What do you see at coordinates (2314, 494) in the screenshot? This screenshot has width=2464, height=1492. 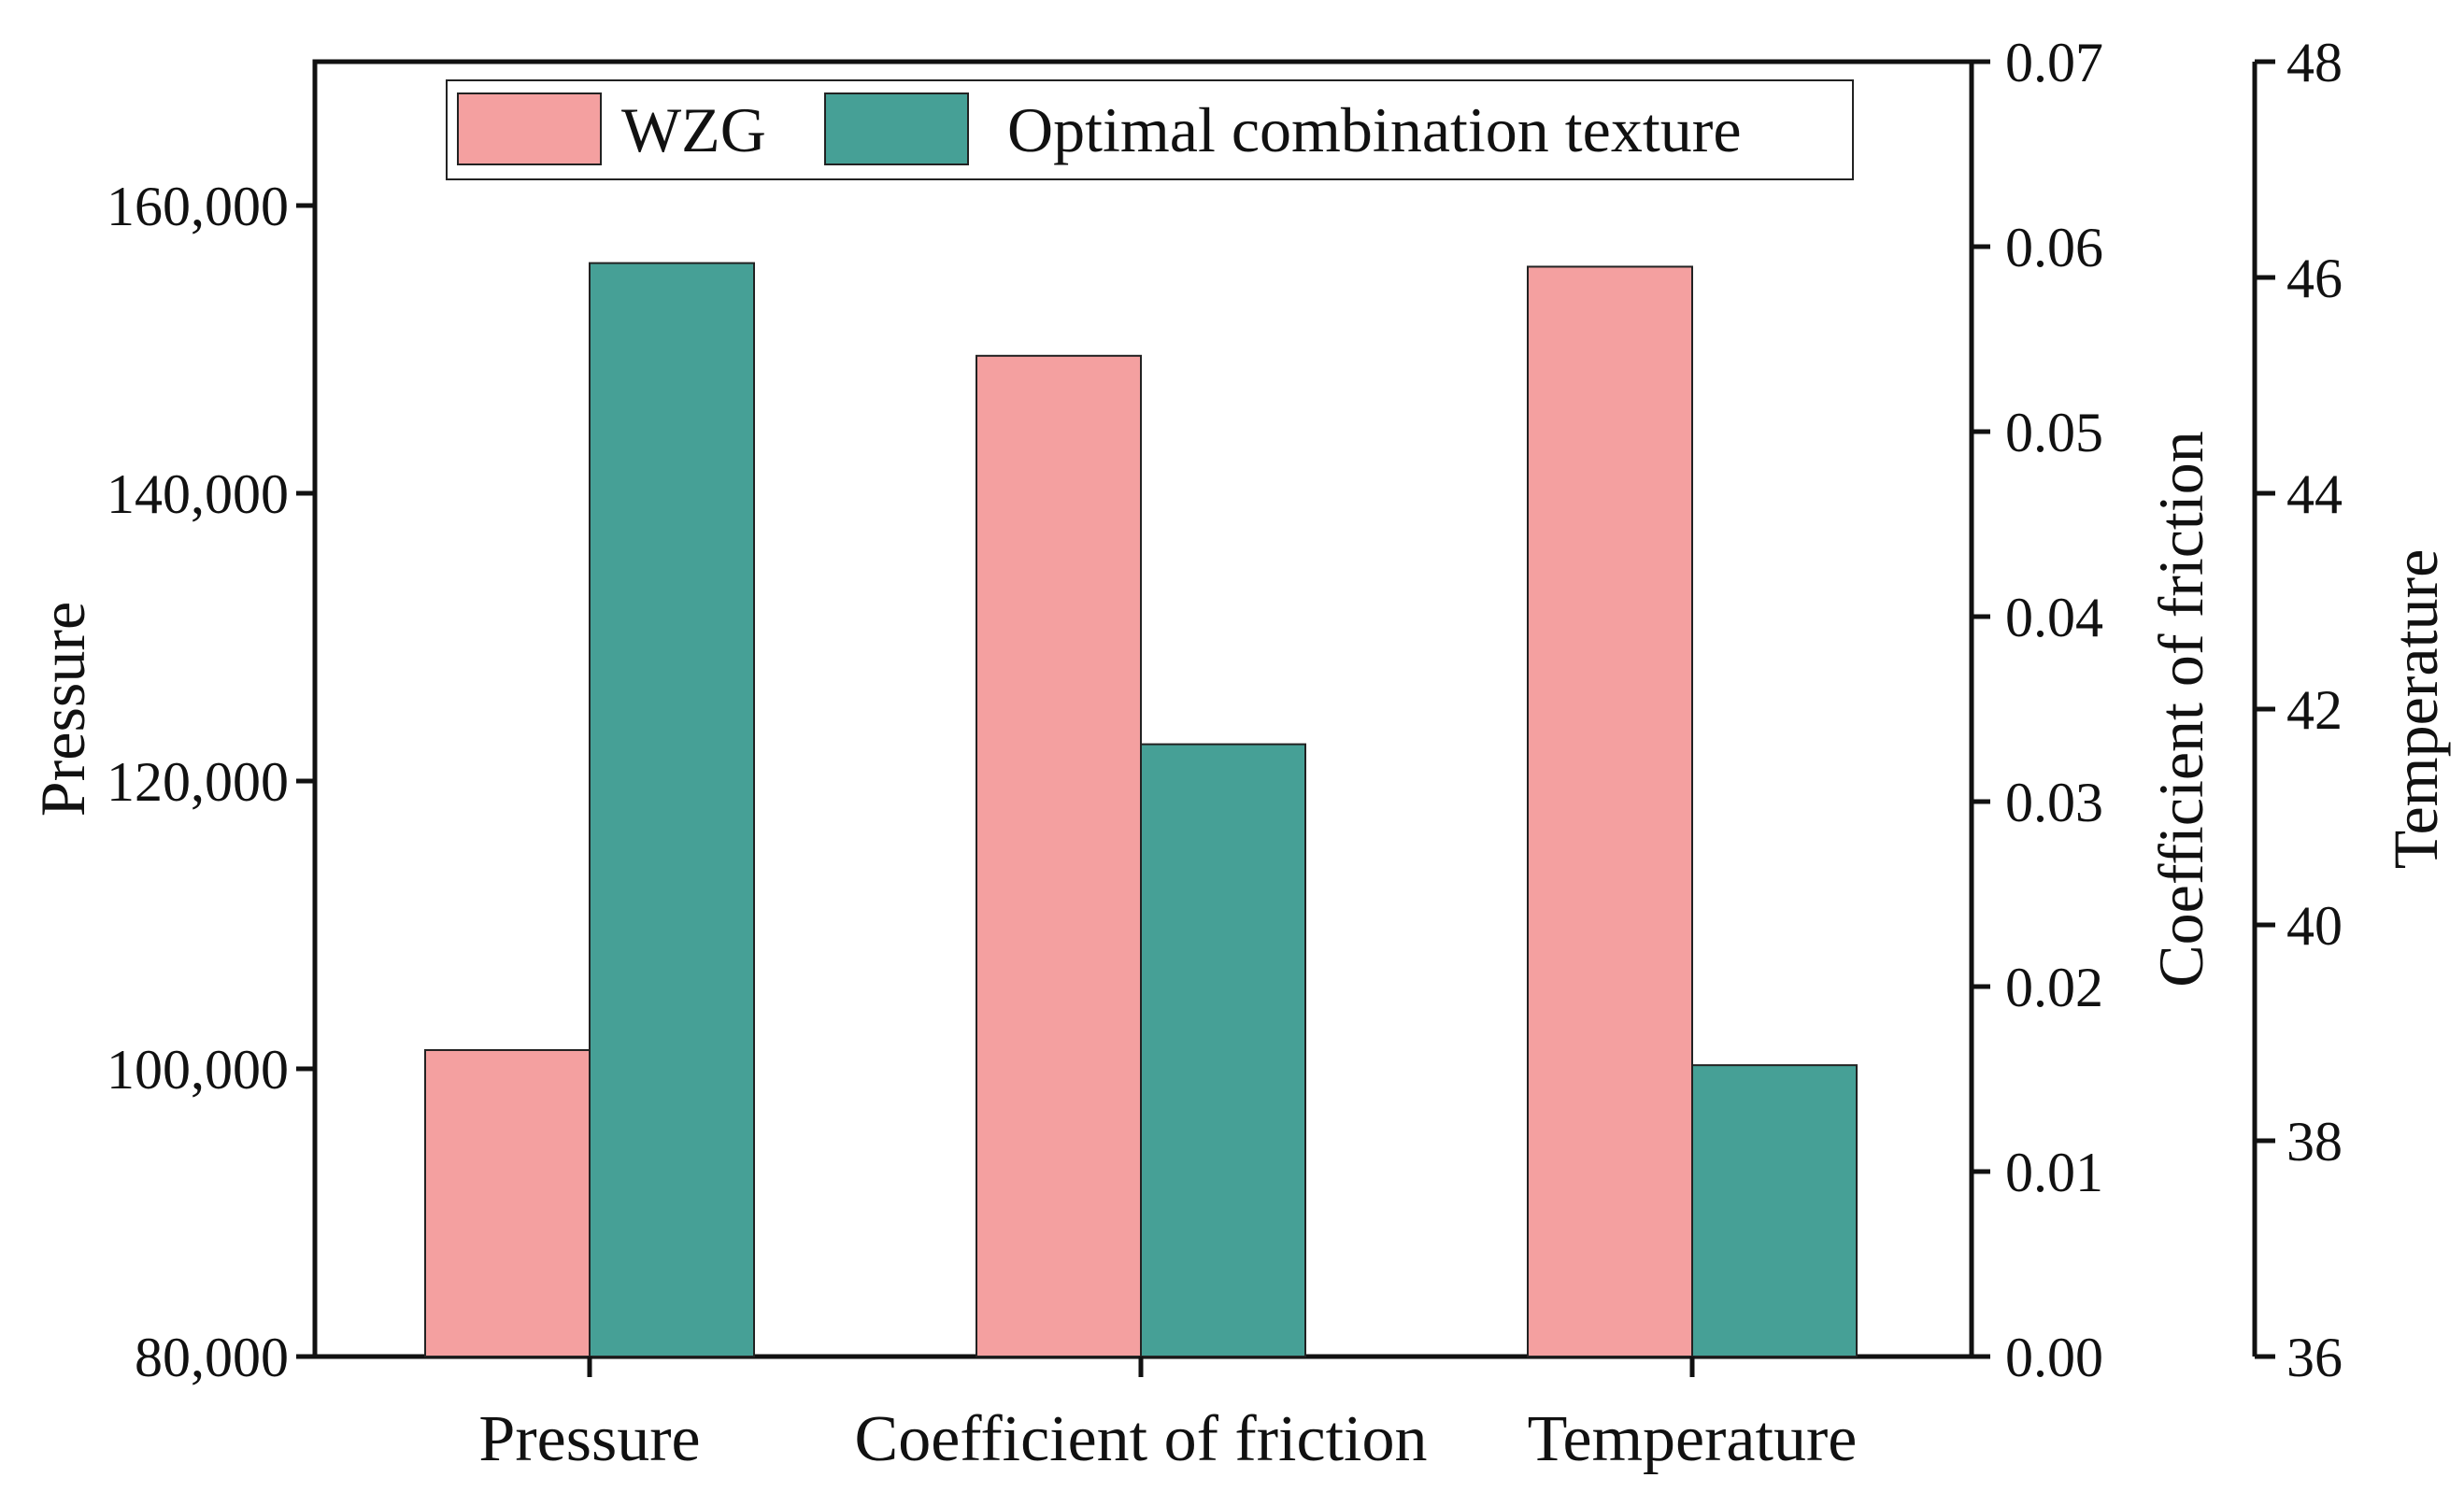 I see `temperature-tick-label: 44` at bounding box center [2314, 494].